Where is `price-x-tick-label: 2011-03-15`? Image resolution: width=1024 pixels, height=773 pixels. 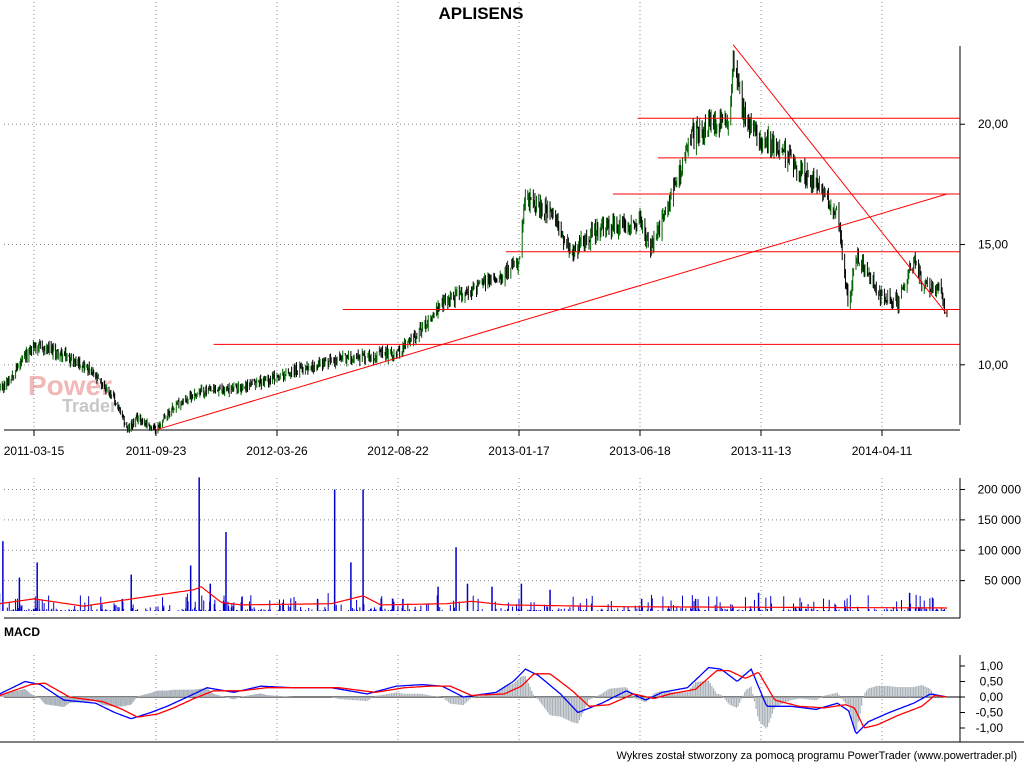 price-x-tick-label: 2011-03-15 is located at coordinates (34, 451).